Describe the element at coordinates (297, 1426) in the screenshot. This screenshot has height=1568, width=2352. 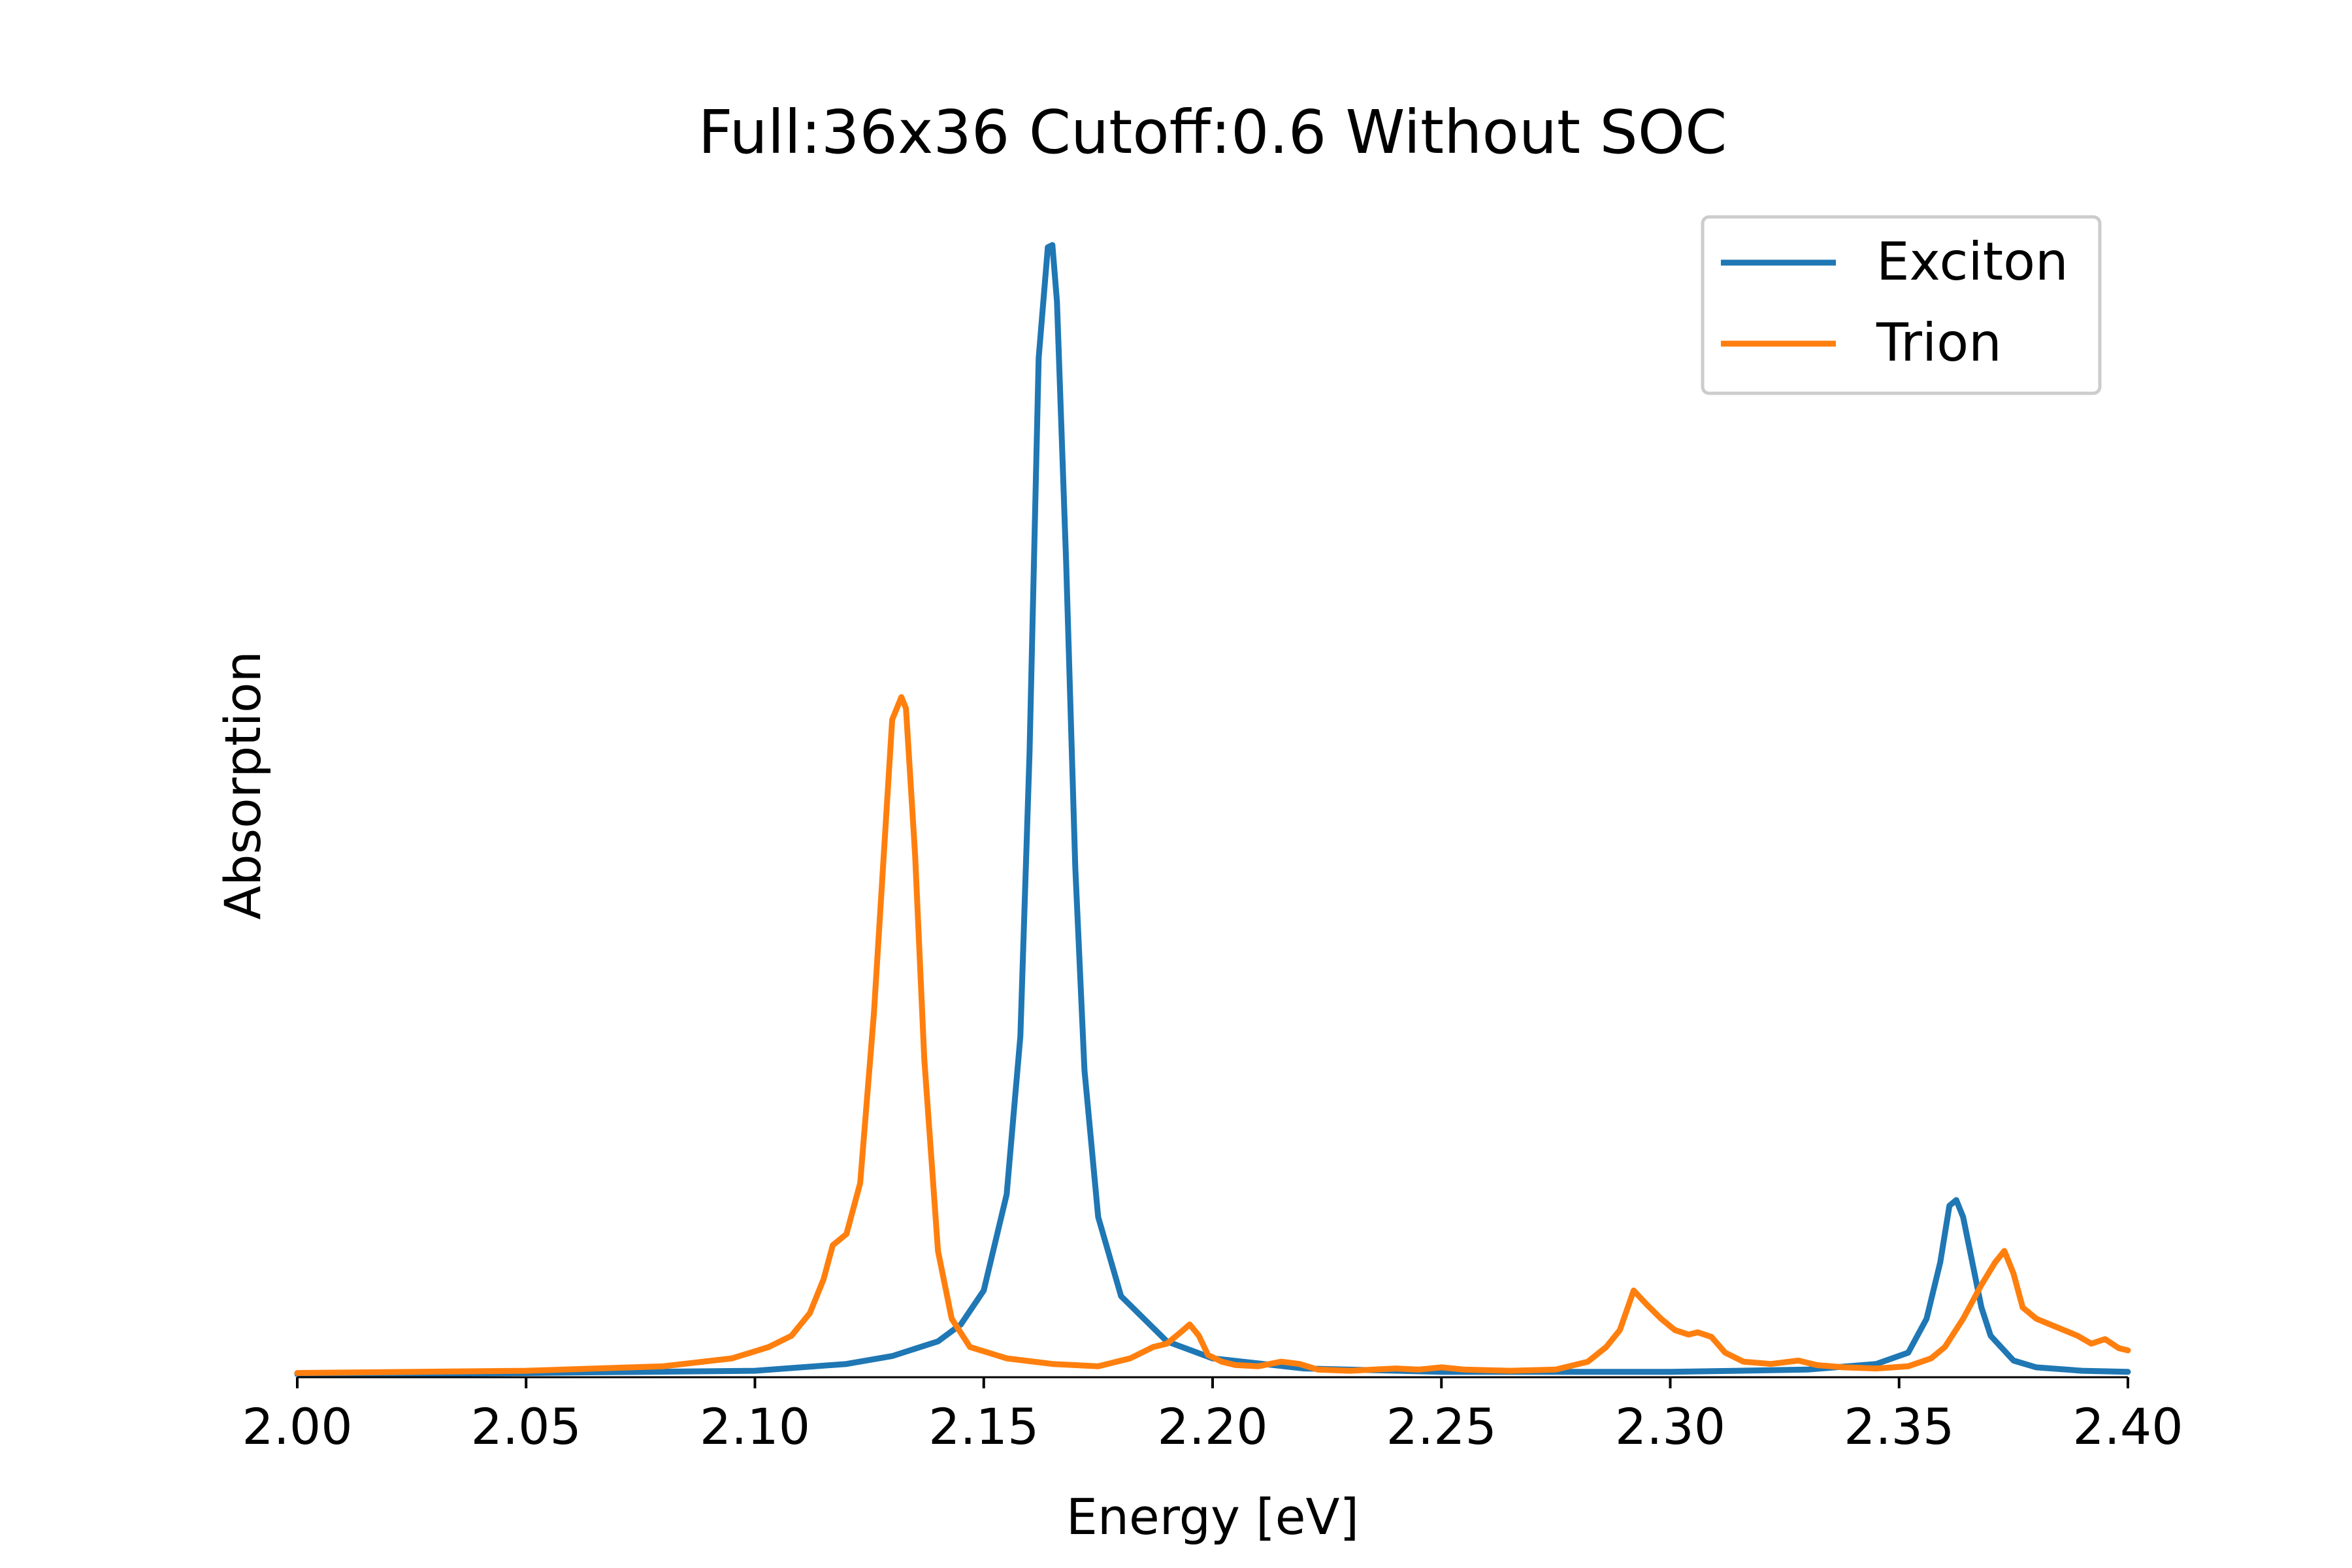
I see `x-tick-label: 2.00` at that location.